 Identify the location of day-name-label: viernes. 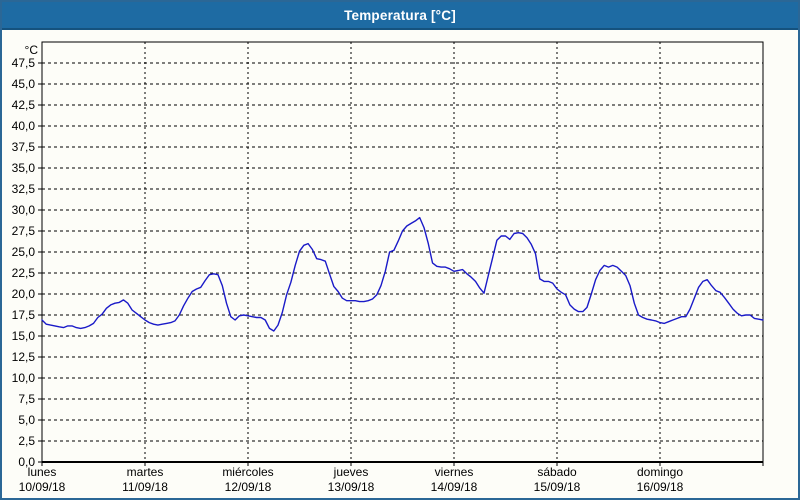
(454, 472).